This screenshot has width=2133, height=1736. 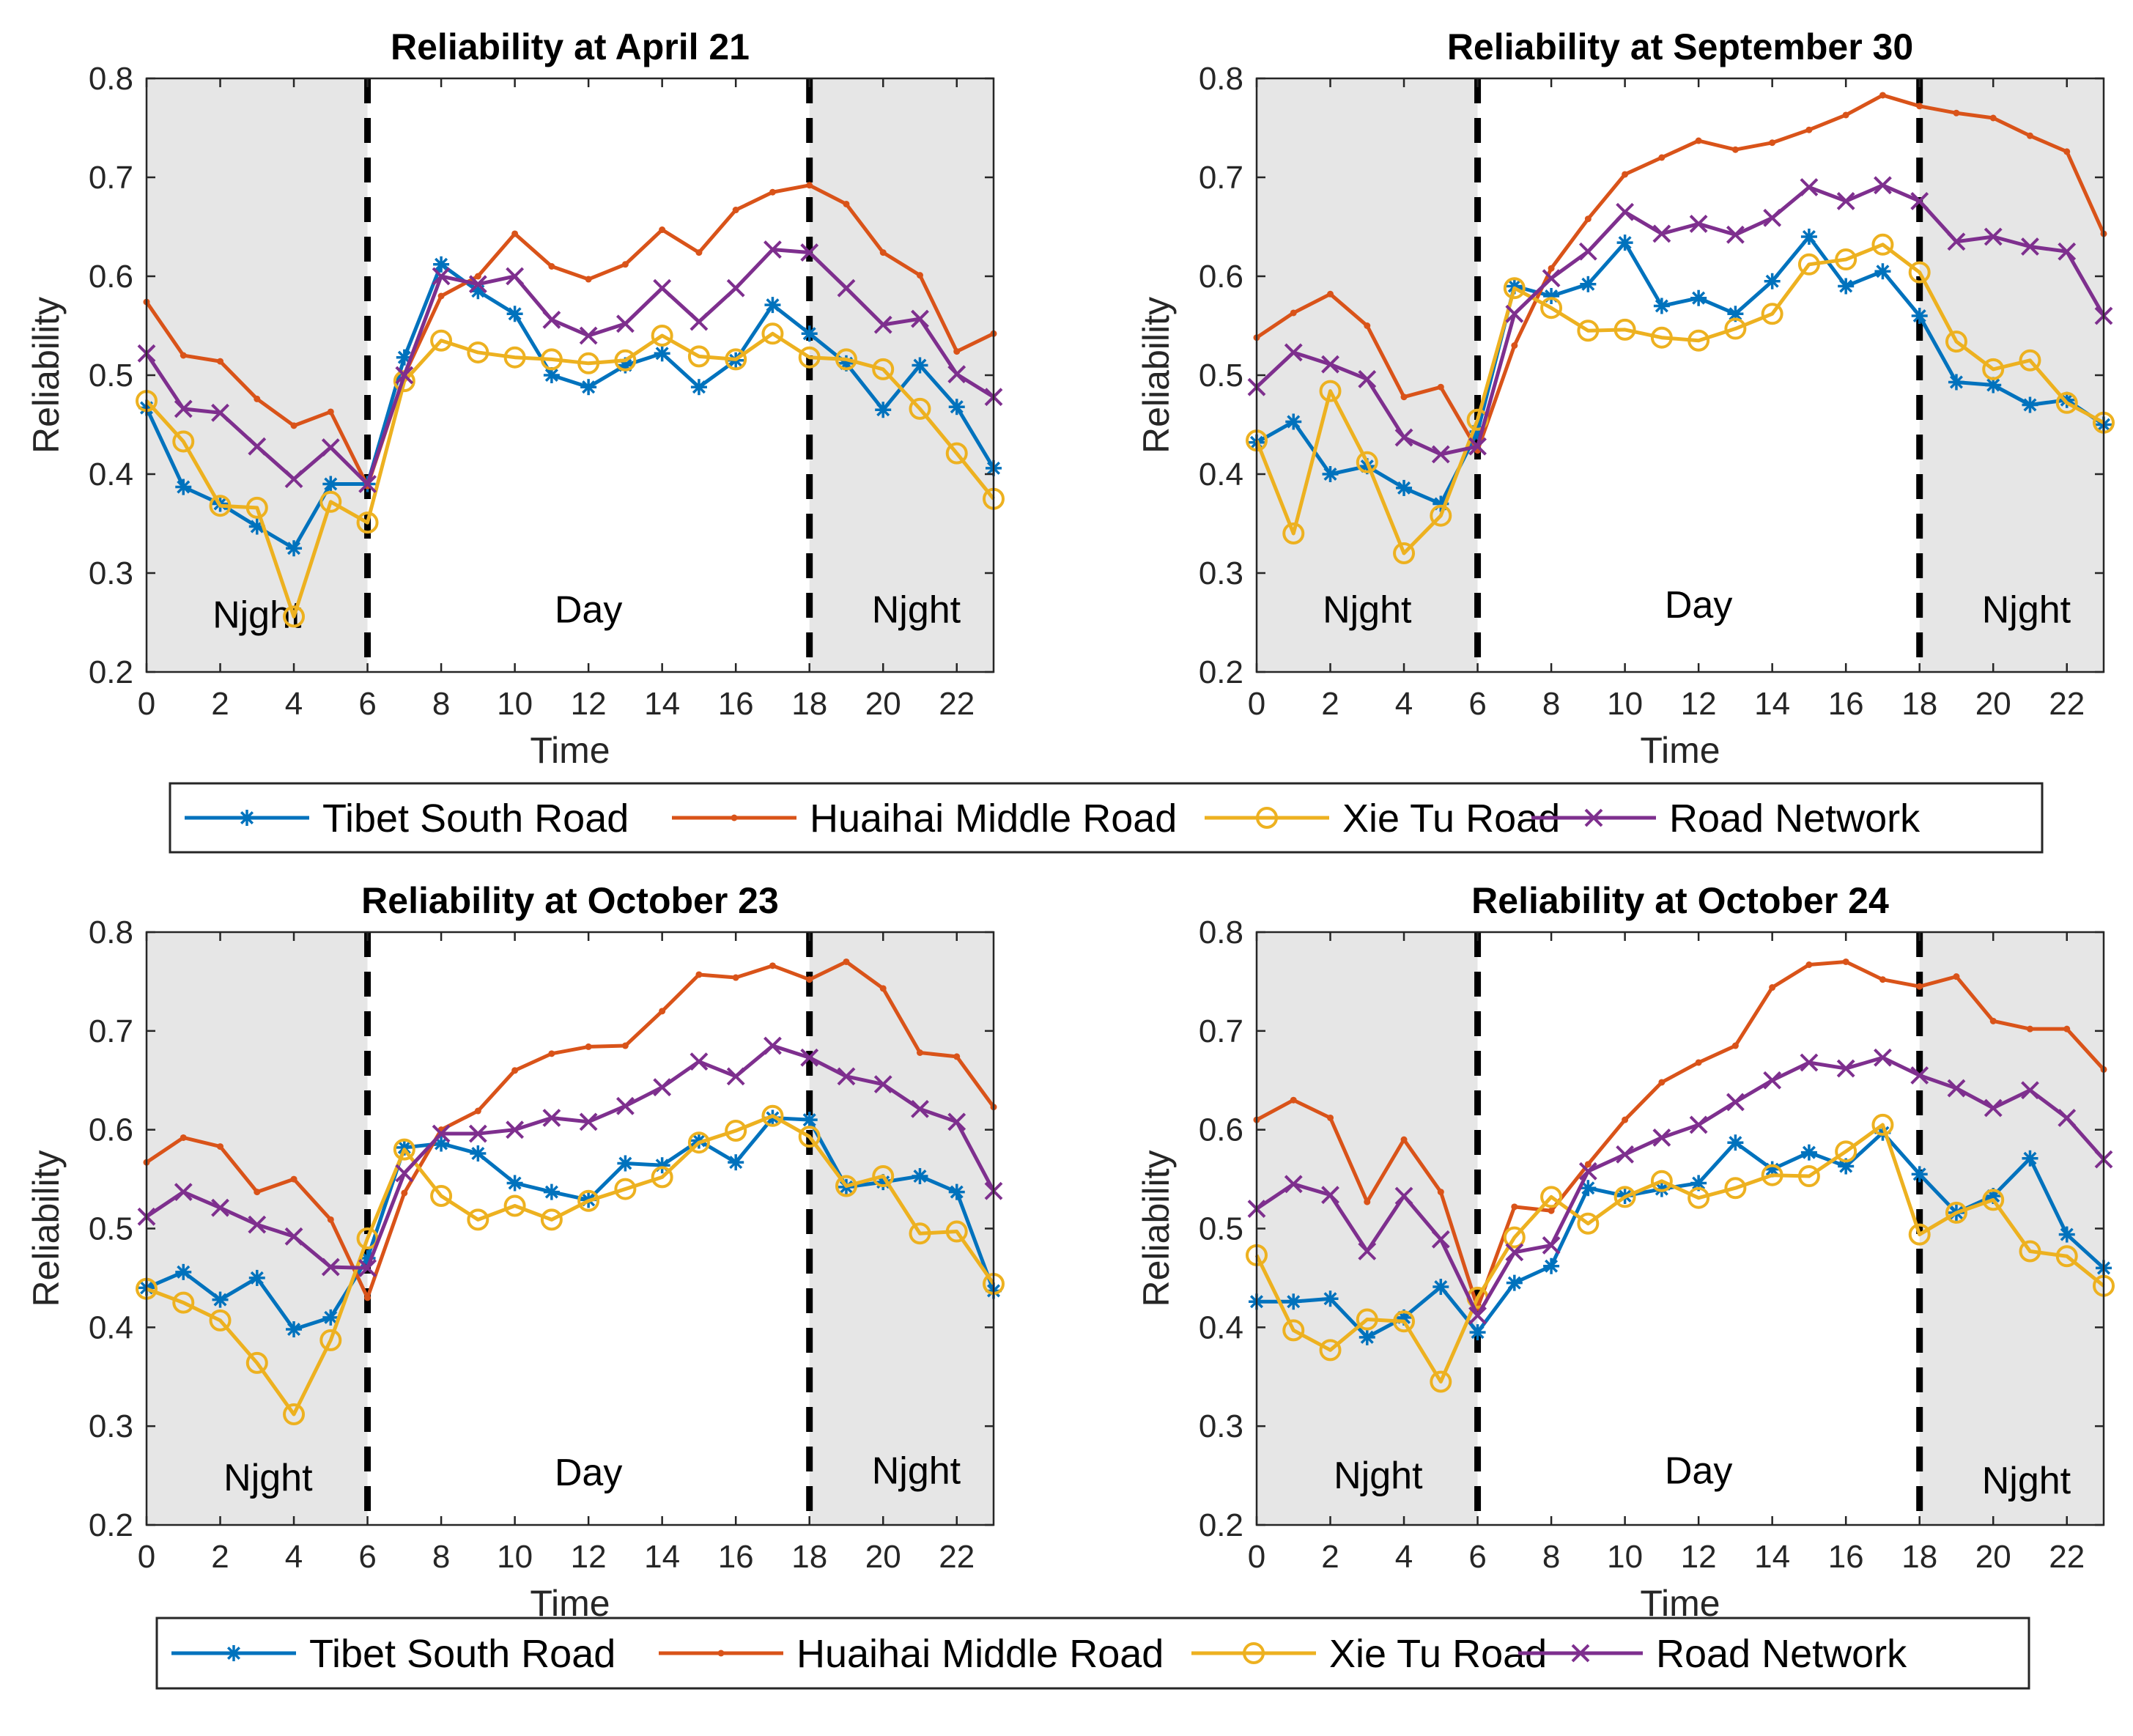 What do you see at coordinates (1368, 1228) in the screenshot?
I see `night-region-morning` at bounding box center [1368, 1228].